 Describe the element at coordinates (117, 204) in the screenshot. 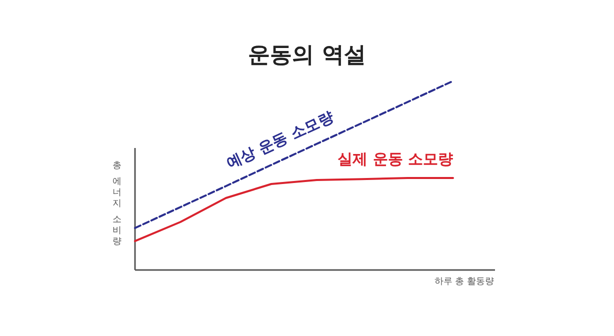

I see `y-axis-title: 총 에너지 소비량` at that location.